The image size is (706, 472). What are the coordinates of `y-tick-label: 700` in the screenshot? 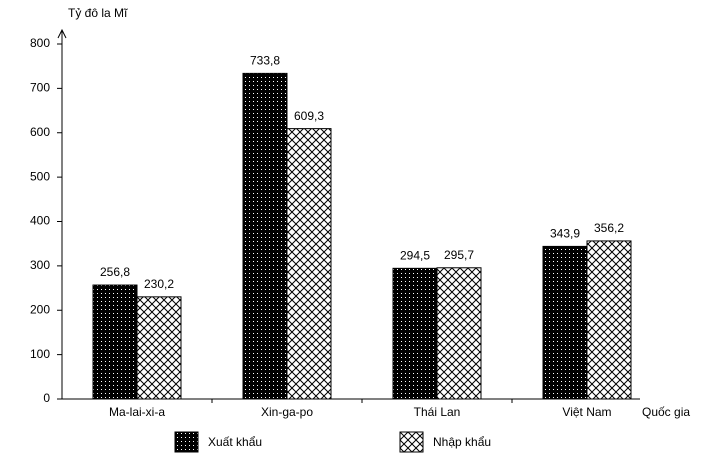 It's located at (40, 88).